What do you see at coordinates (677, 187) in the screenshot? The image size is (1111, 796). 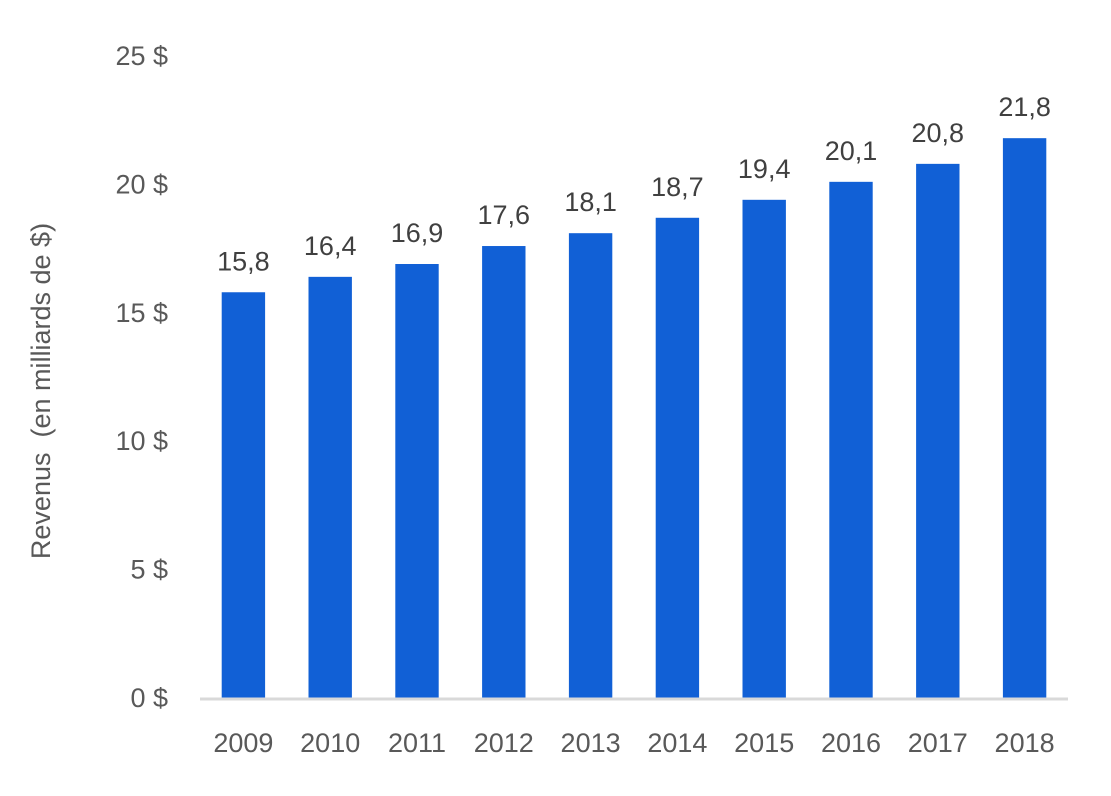 I see `data-label: 18,7` at bounding box center [677, 187].